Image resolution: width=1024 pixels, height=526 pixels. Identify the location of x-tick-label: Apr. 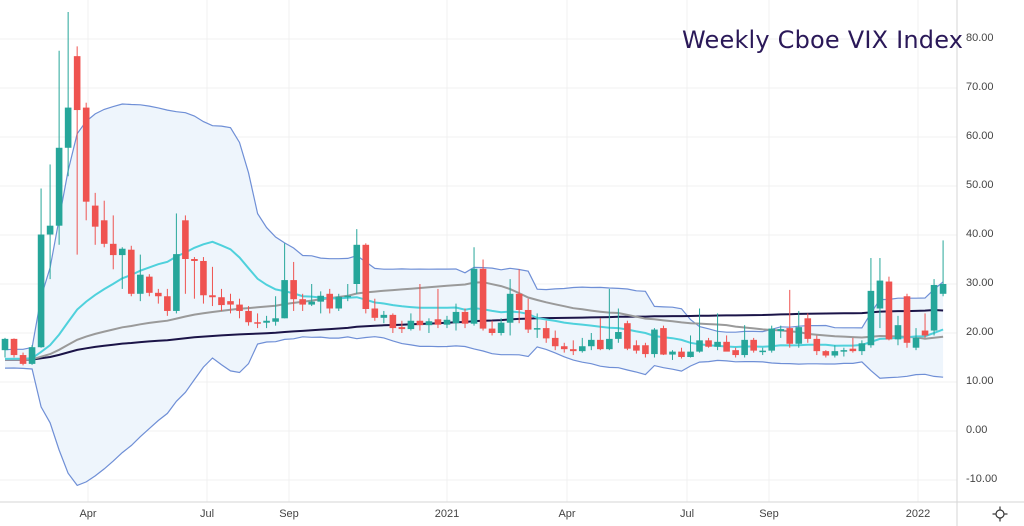
(88, 514).